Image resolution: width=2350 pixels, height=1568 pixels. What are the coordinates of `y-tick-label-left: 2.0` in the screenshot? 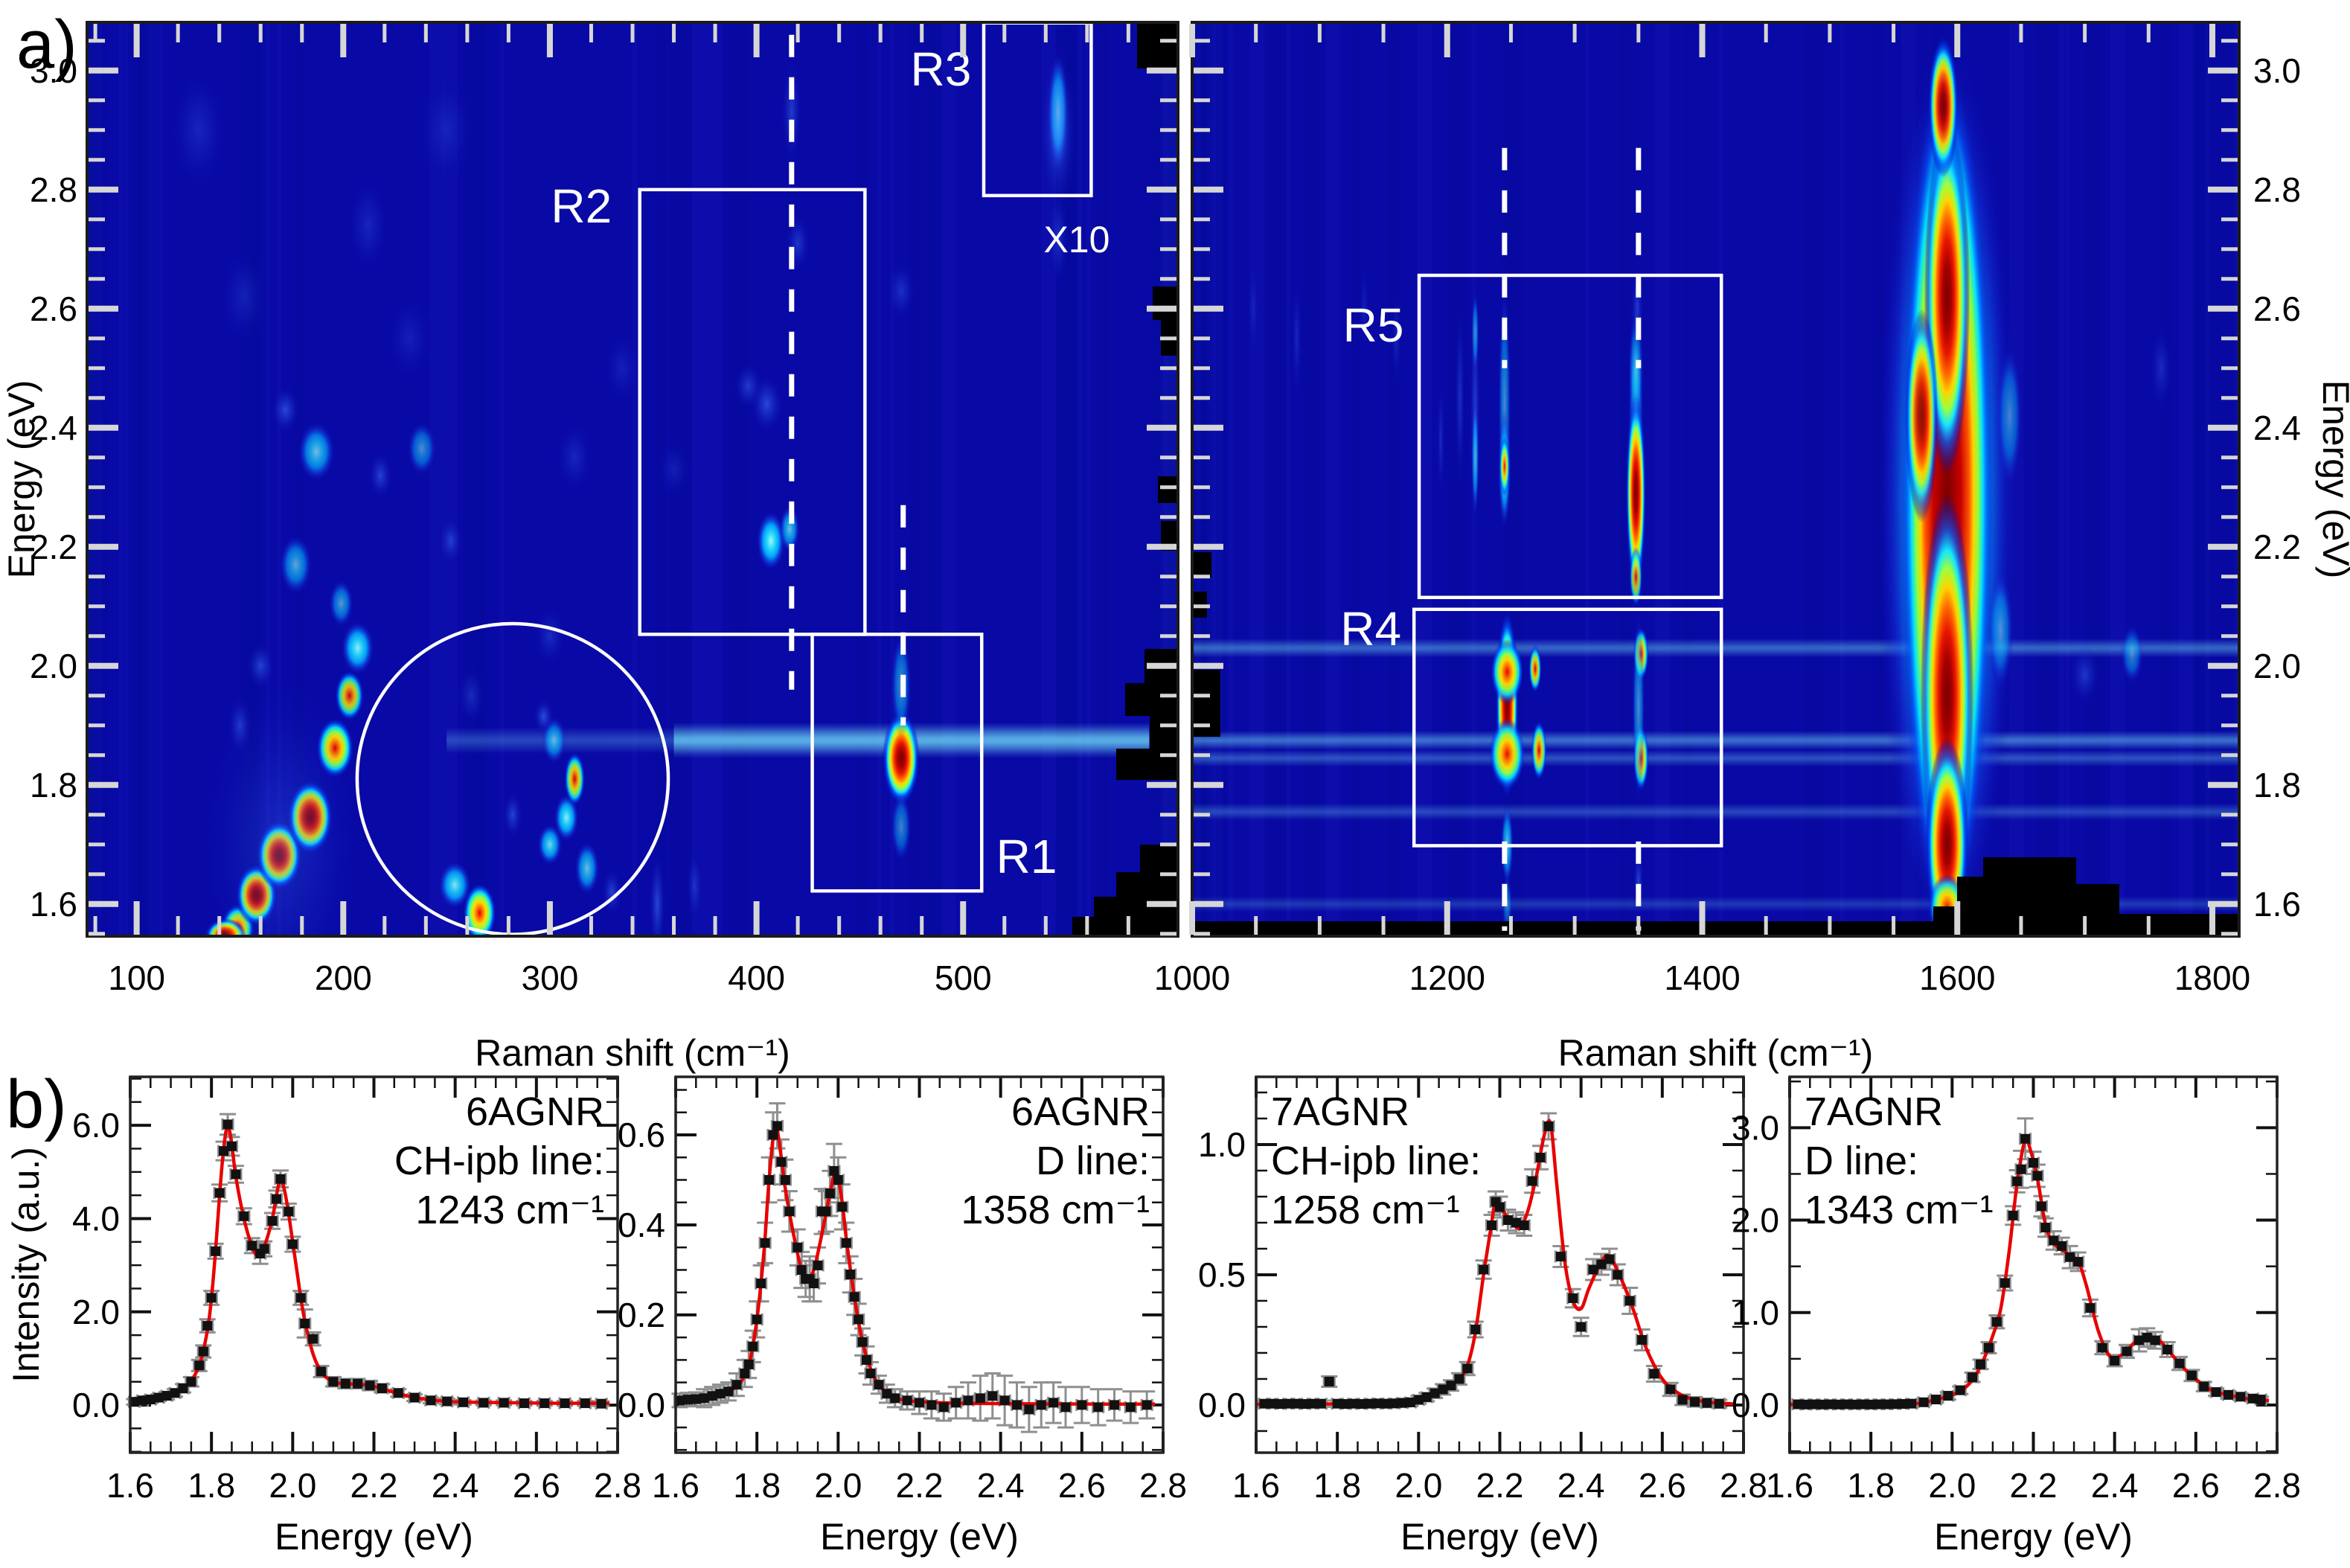 It's located at (54, 666).